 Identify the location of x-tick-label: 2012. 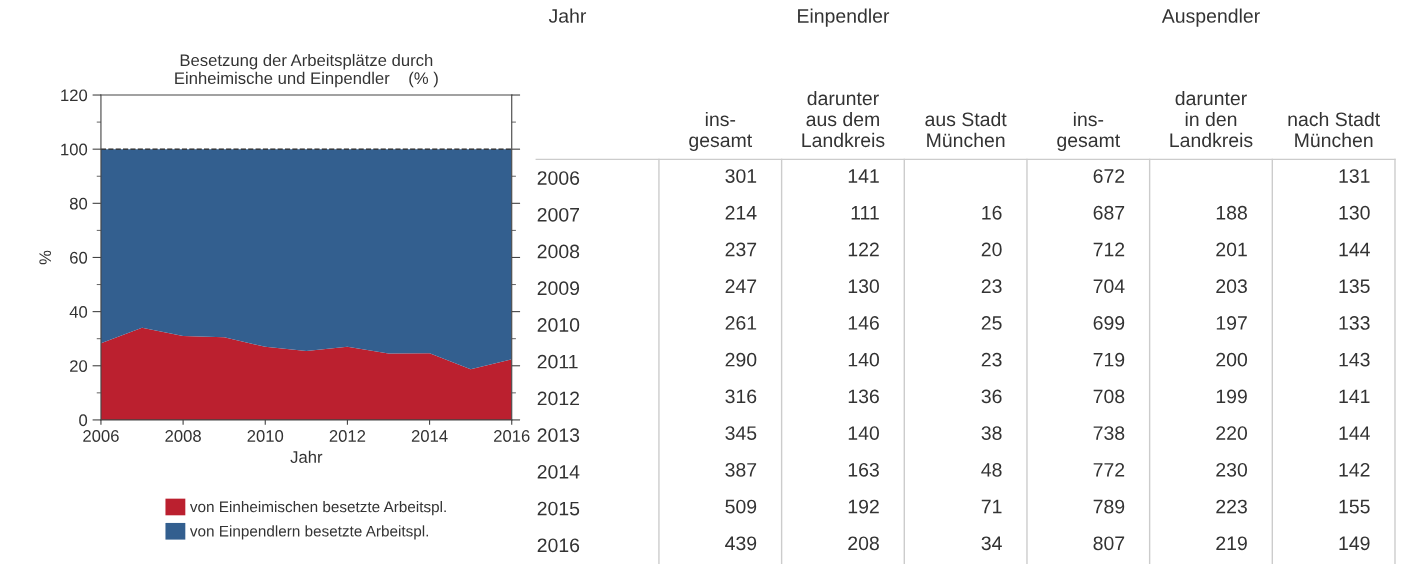
(347, 436).